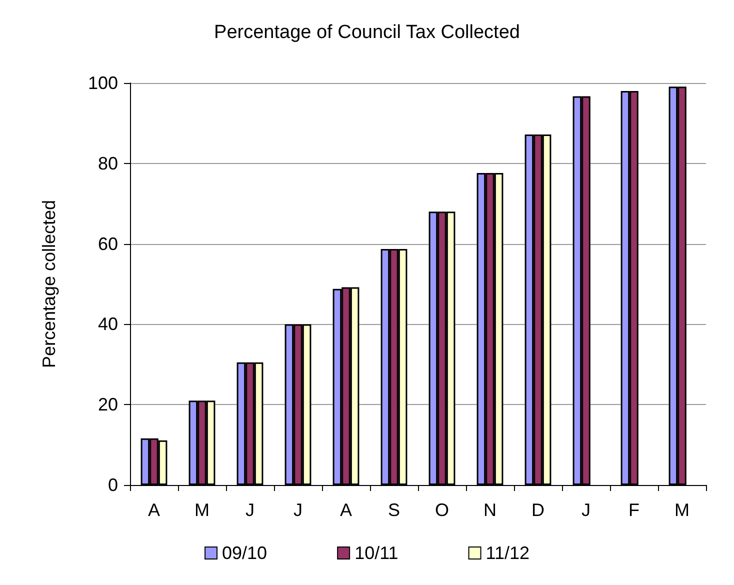  Describe the element at coordinates (108, 324) in the screenshot. I see `y-tick-label: 40` at that location.